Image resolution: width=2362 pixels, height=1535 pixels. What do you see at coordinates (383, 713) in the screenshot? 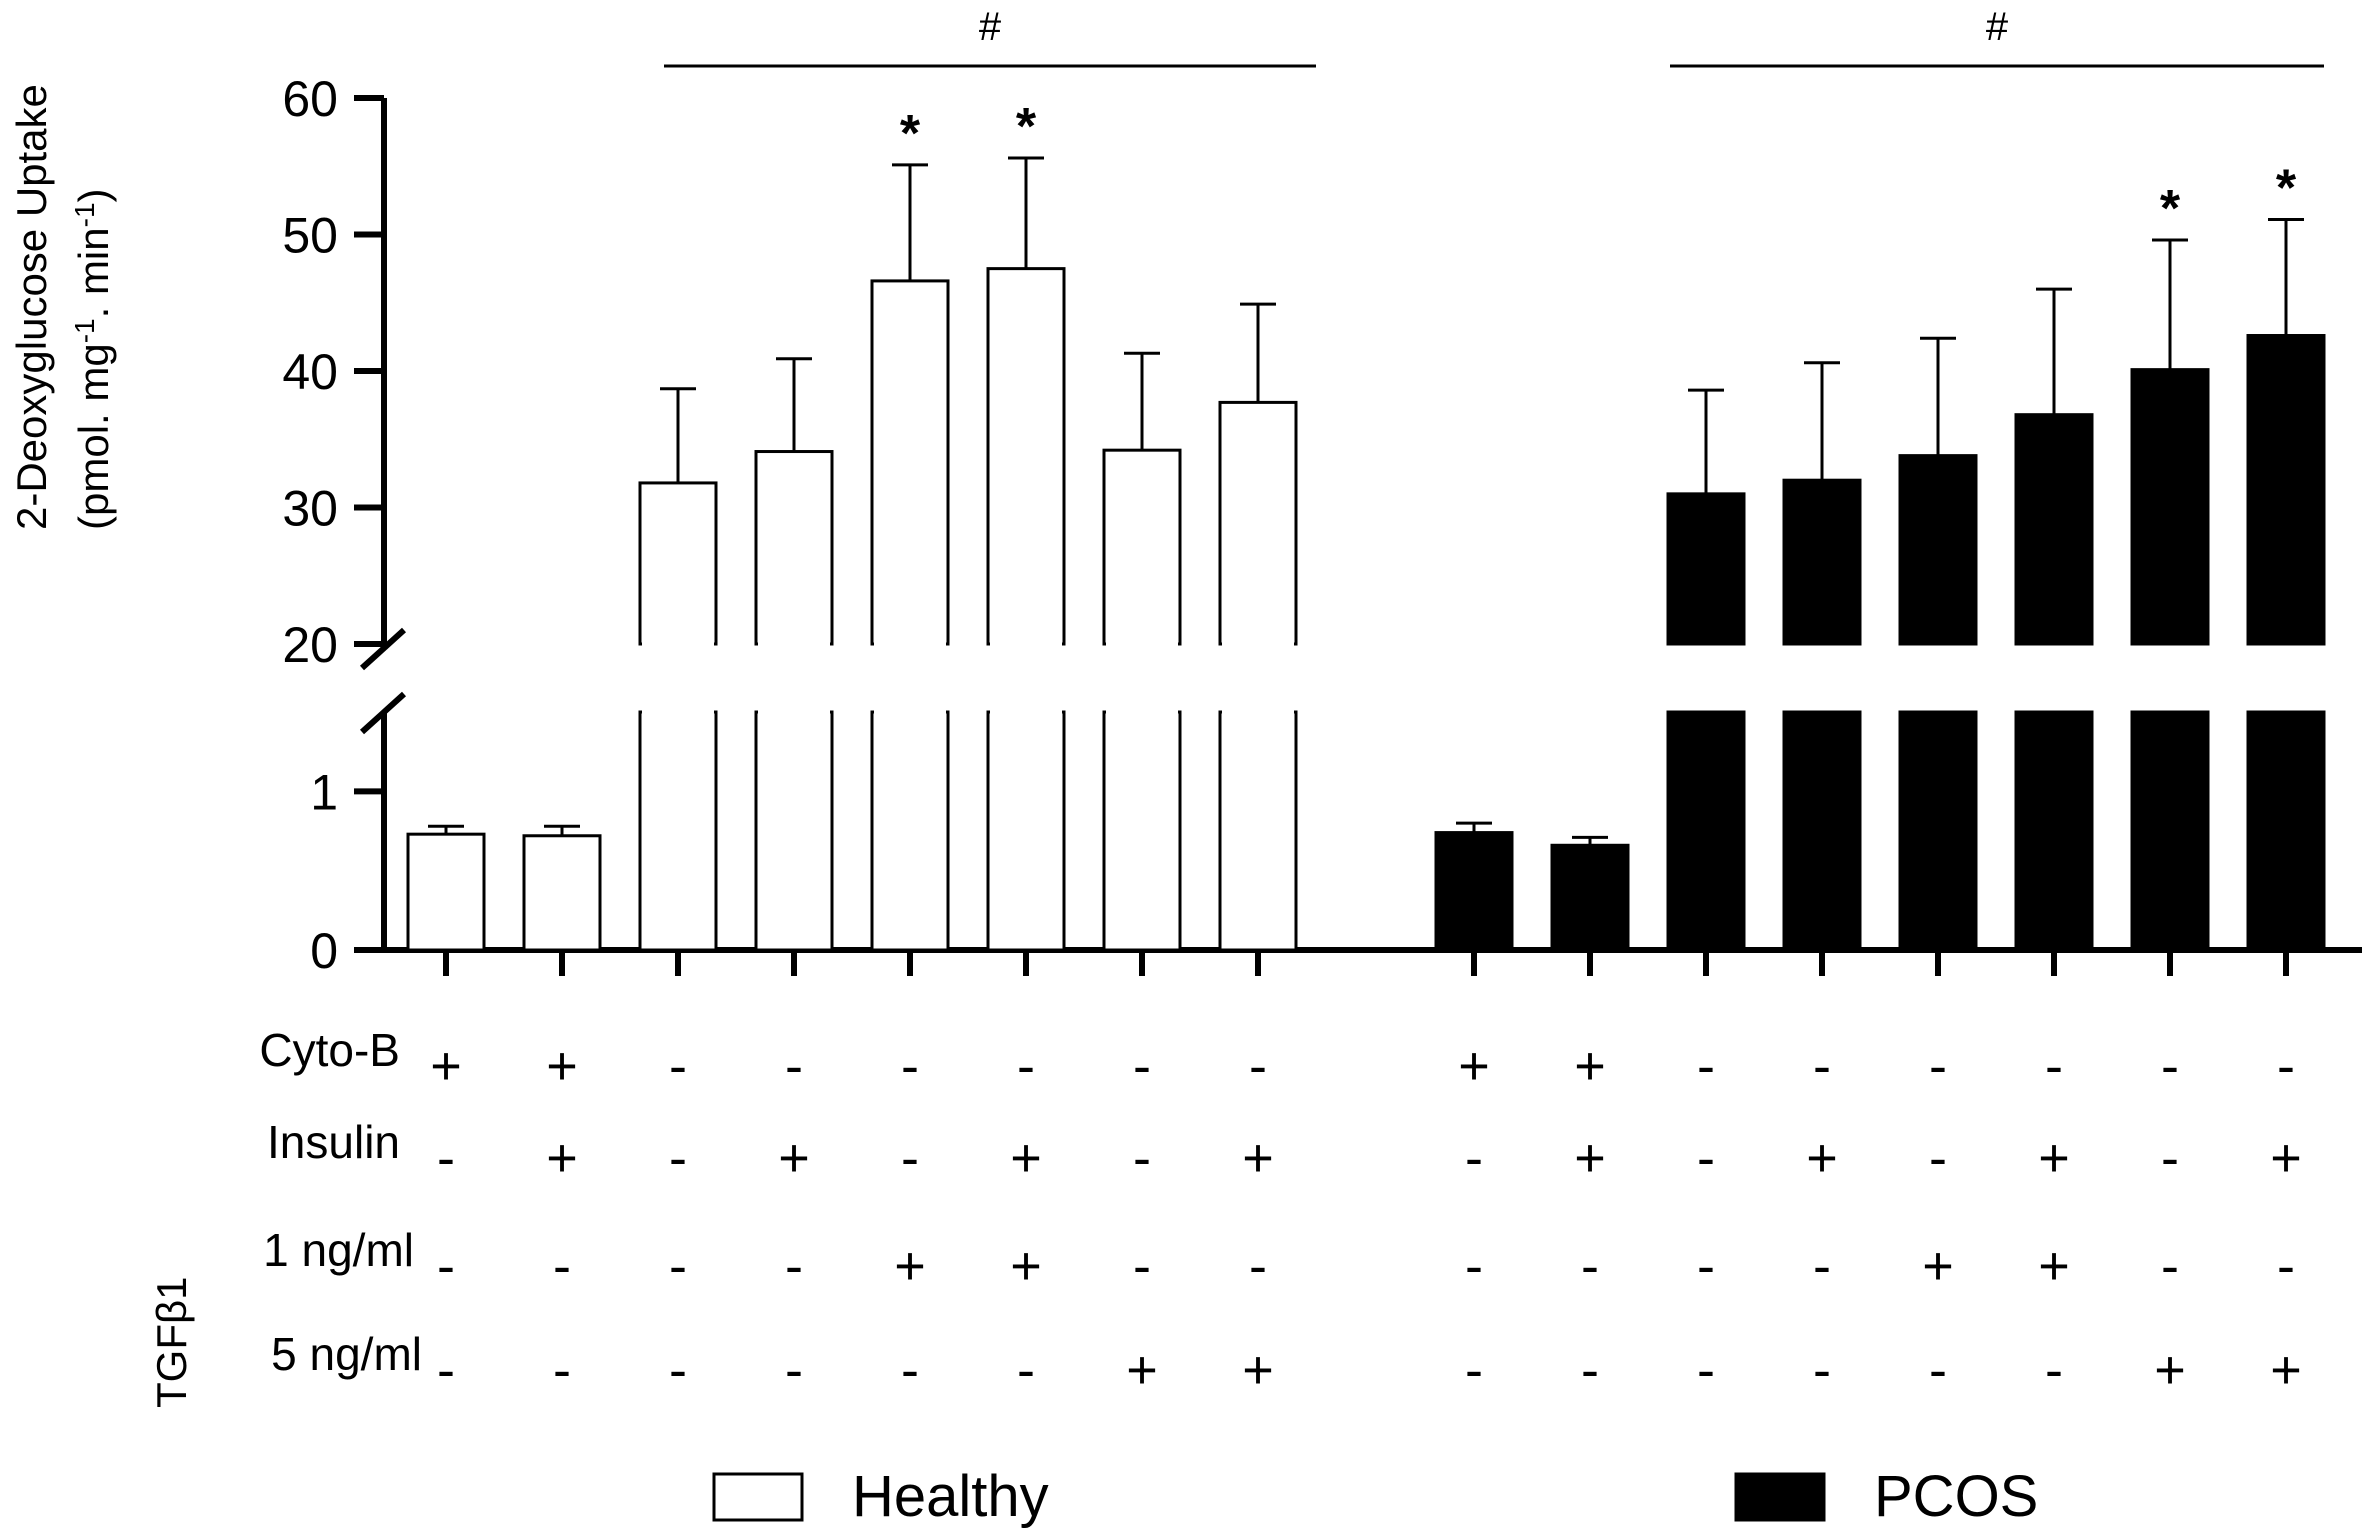
I see `axis-break-mark-lower` at bounding box center [383, 713].